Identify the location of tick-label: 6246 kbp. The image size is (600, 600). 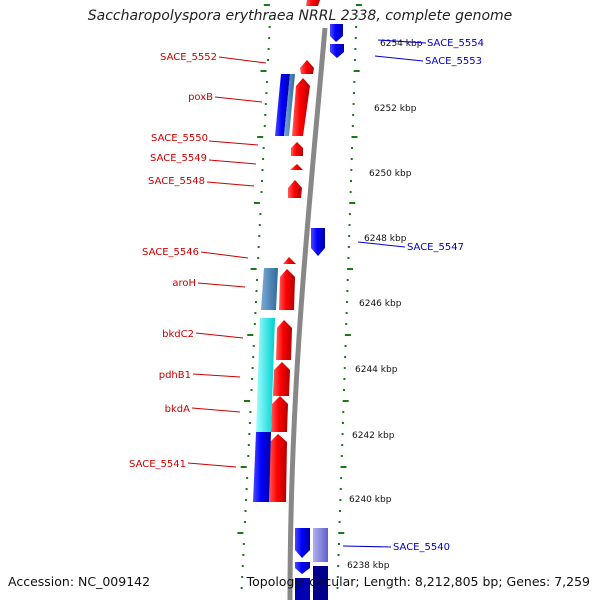
(380, 304).